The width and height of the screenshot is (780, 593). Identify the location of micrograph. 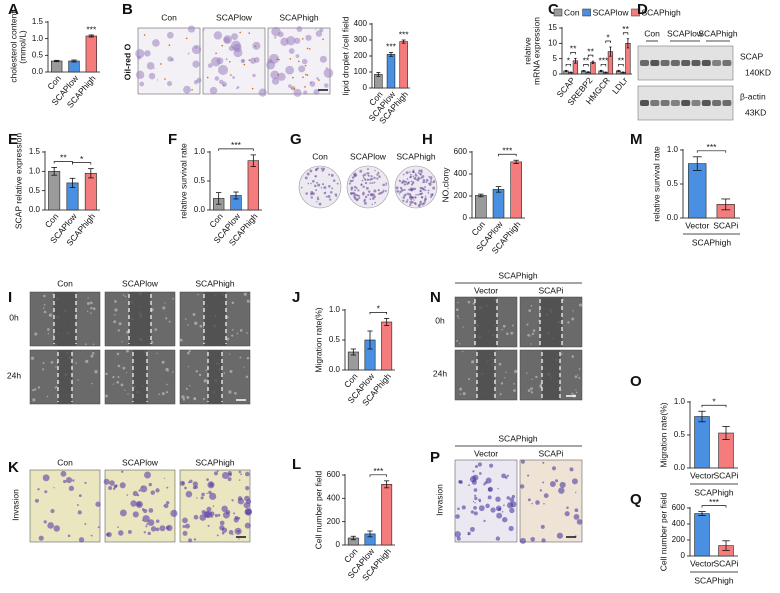
(486, 501).